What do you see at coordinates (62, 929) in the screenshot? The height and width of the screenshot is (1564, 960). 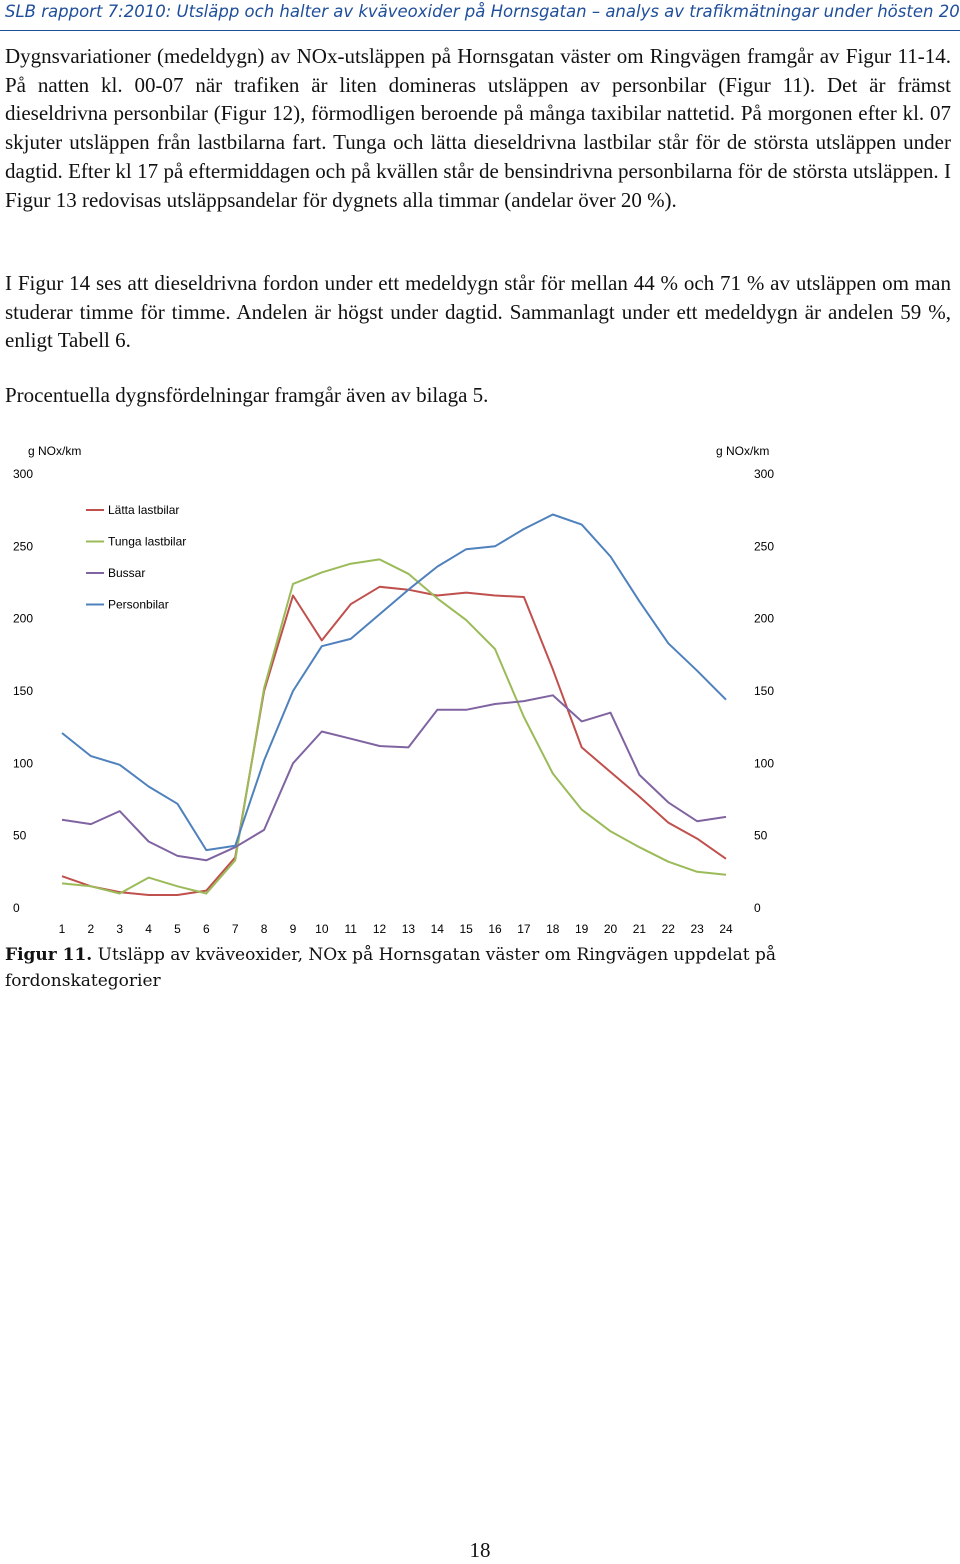 I see `x-tick-label: 1` at bounding box center [62, 929].